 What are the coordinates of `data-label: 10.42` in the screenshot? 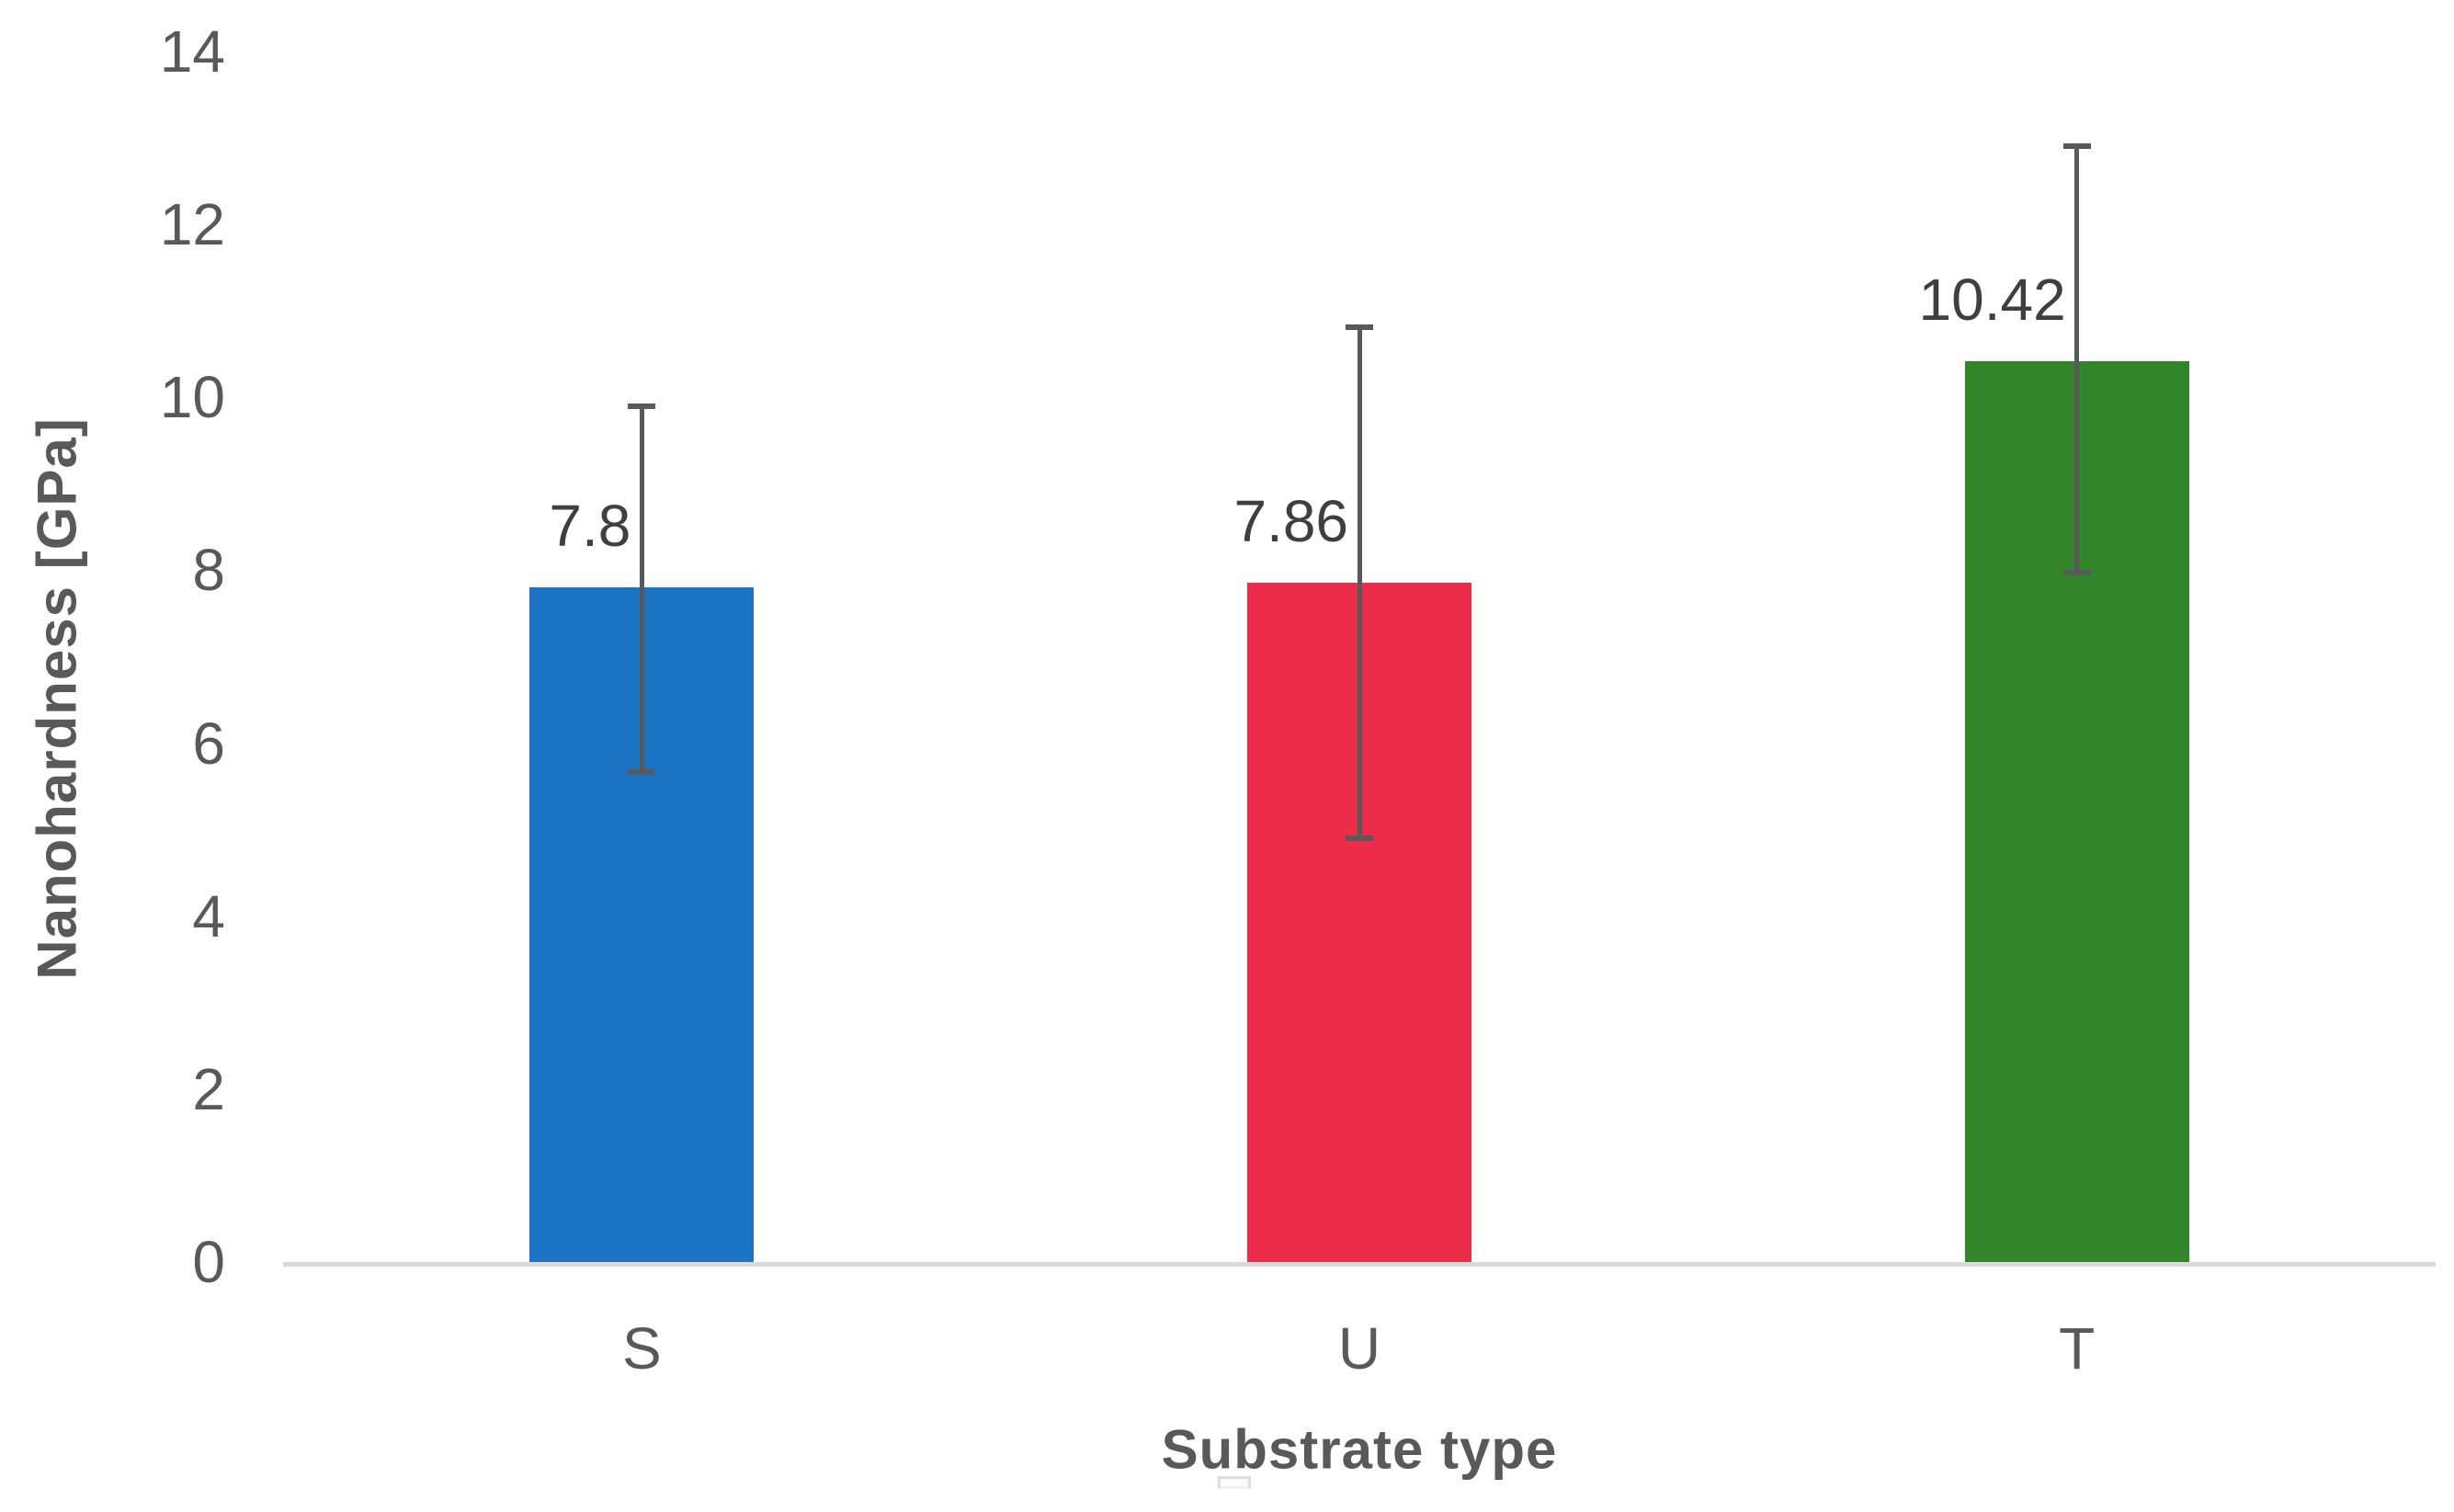 It's located at (1992, 300).